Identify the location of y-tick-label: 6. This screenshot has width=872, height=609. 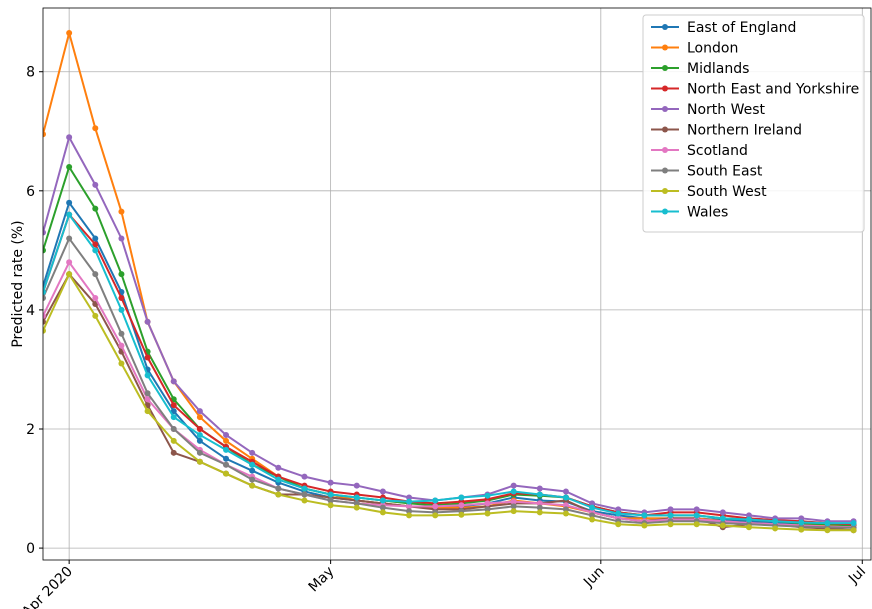
(30, 192).